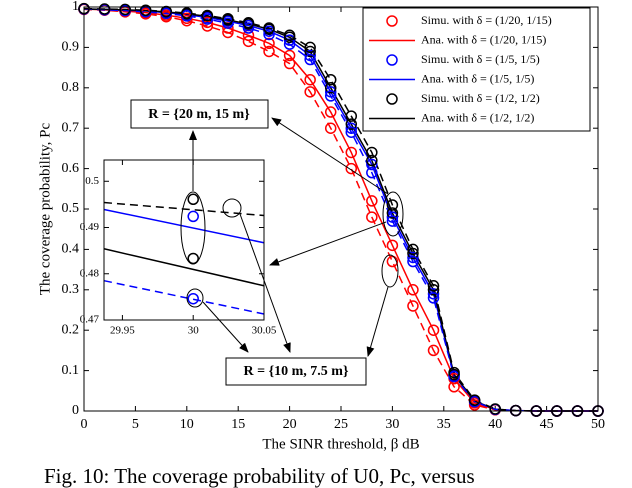  Describe the element at coordinates (480, 59) in the screenshot. I see `legend-label: Simu. with δ = (1/5, 1/5)` at that location.